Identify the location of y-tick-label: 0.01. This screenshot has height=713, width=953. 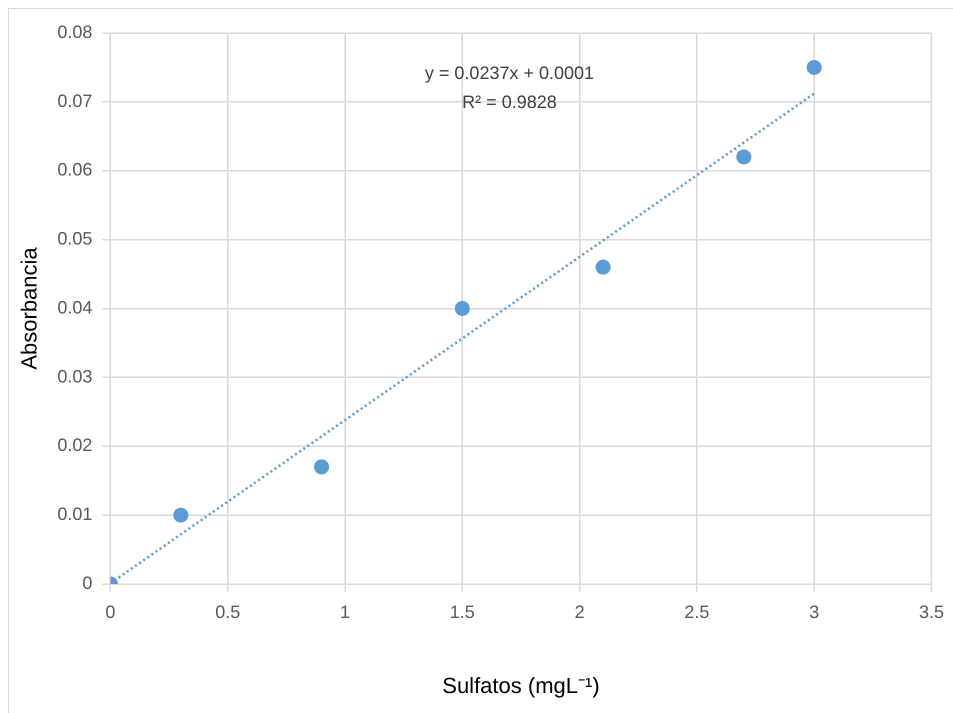
(74, 514).